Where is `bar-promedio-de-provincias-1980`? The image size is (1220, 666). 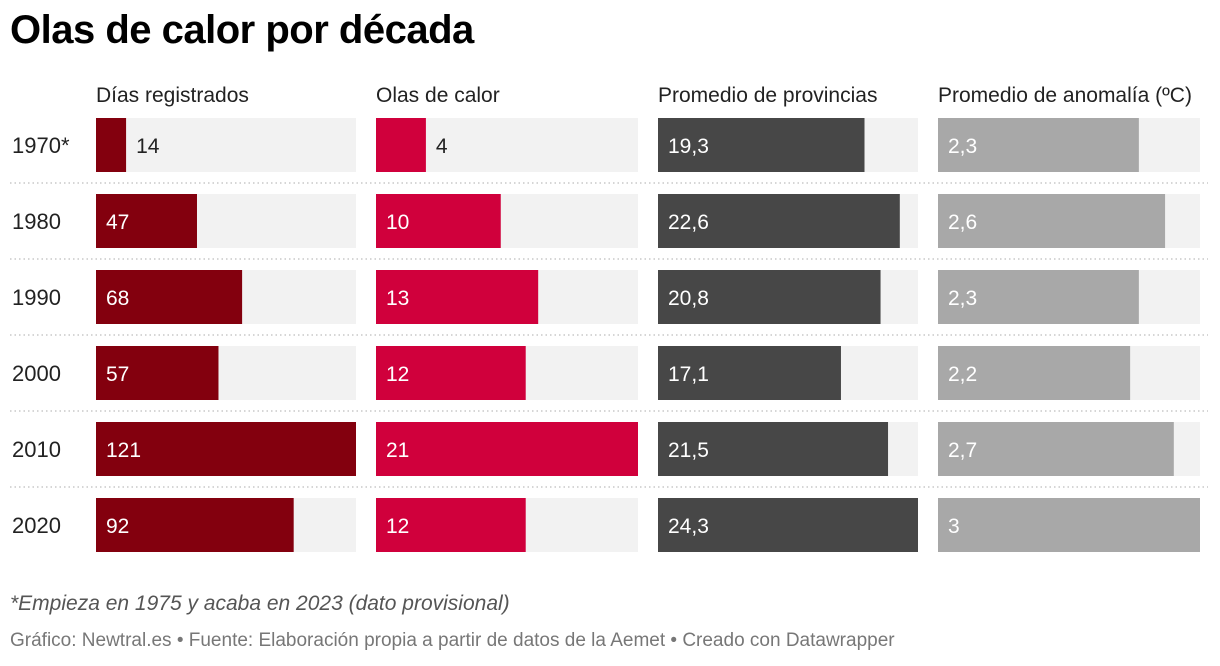
bar-promedio-de-provincias-1980 is located at coordinates (779, 221).